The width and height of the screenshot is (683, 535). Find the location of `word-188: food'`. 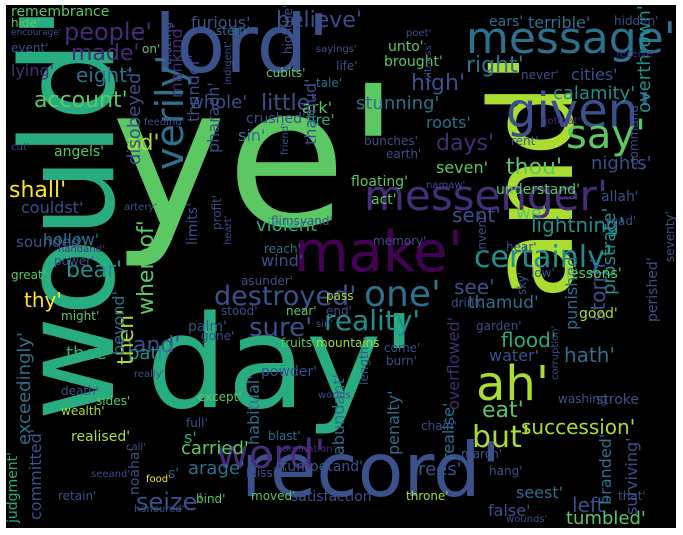

word-188: food' is located at coordinates (158, 479).